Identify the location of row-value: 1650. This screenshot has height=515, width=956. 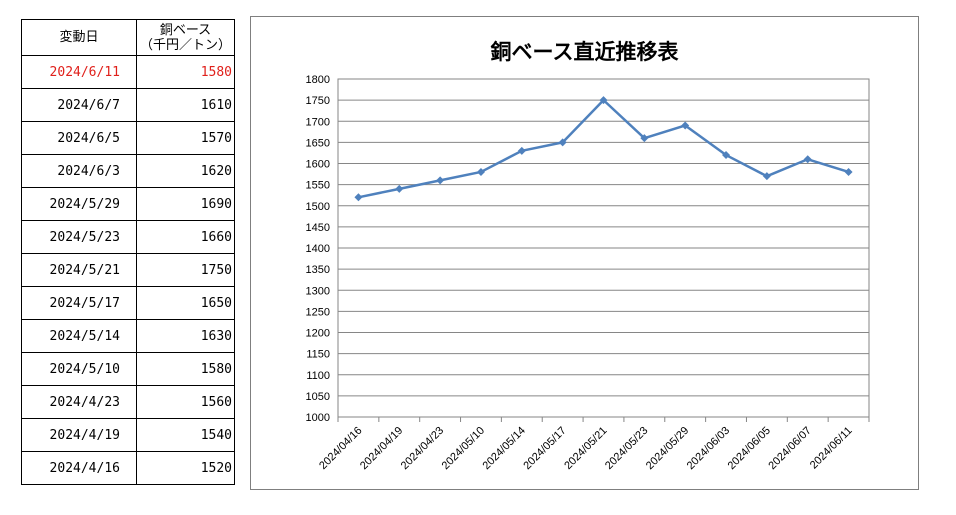
(185, 303).